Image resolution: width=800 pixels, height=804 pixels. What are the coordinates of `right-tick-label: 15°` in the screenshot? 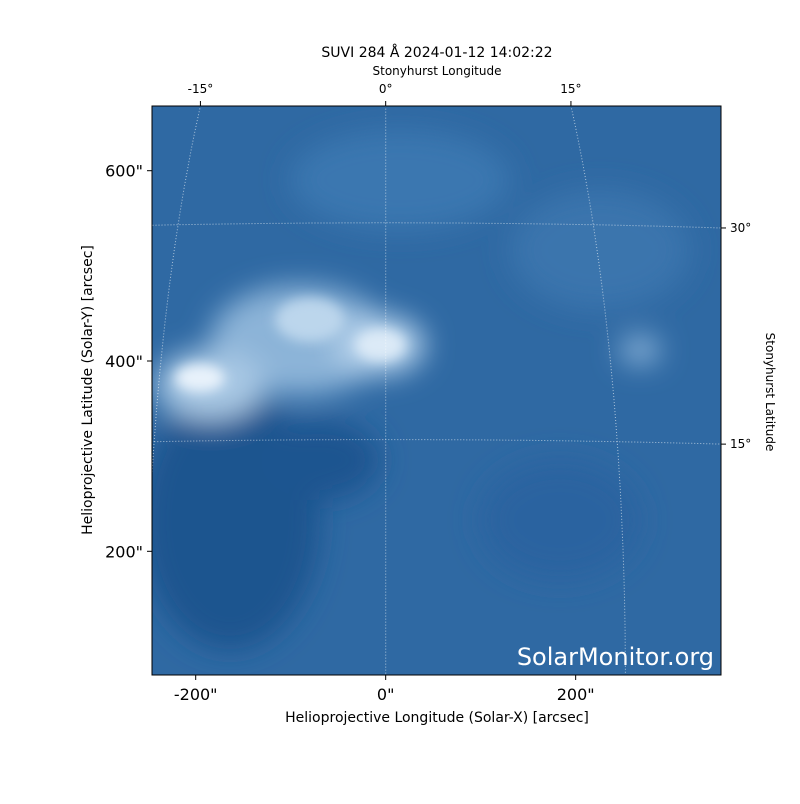 It's located at (740, 444).